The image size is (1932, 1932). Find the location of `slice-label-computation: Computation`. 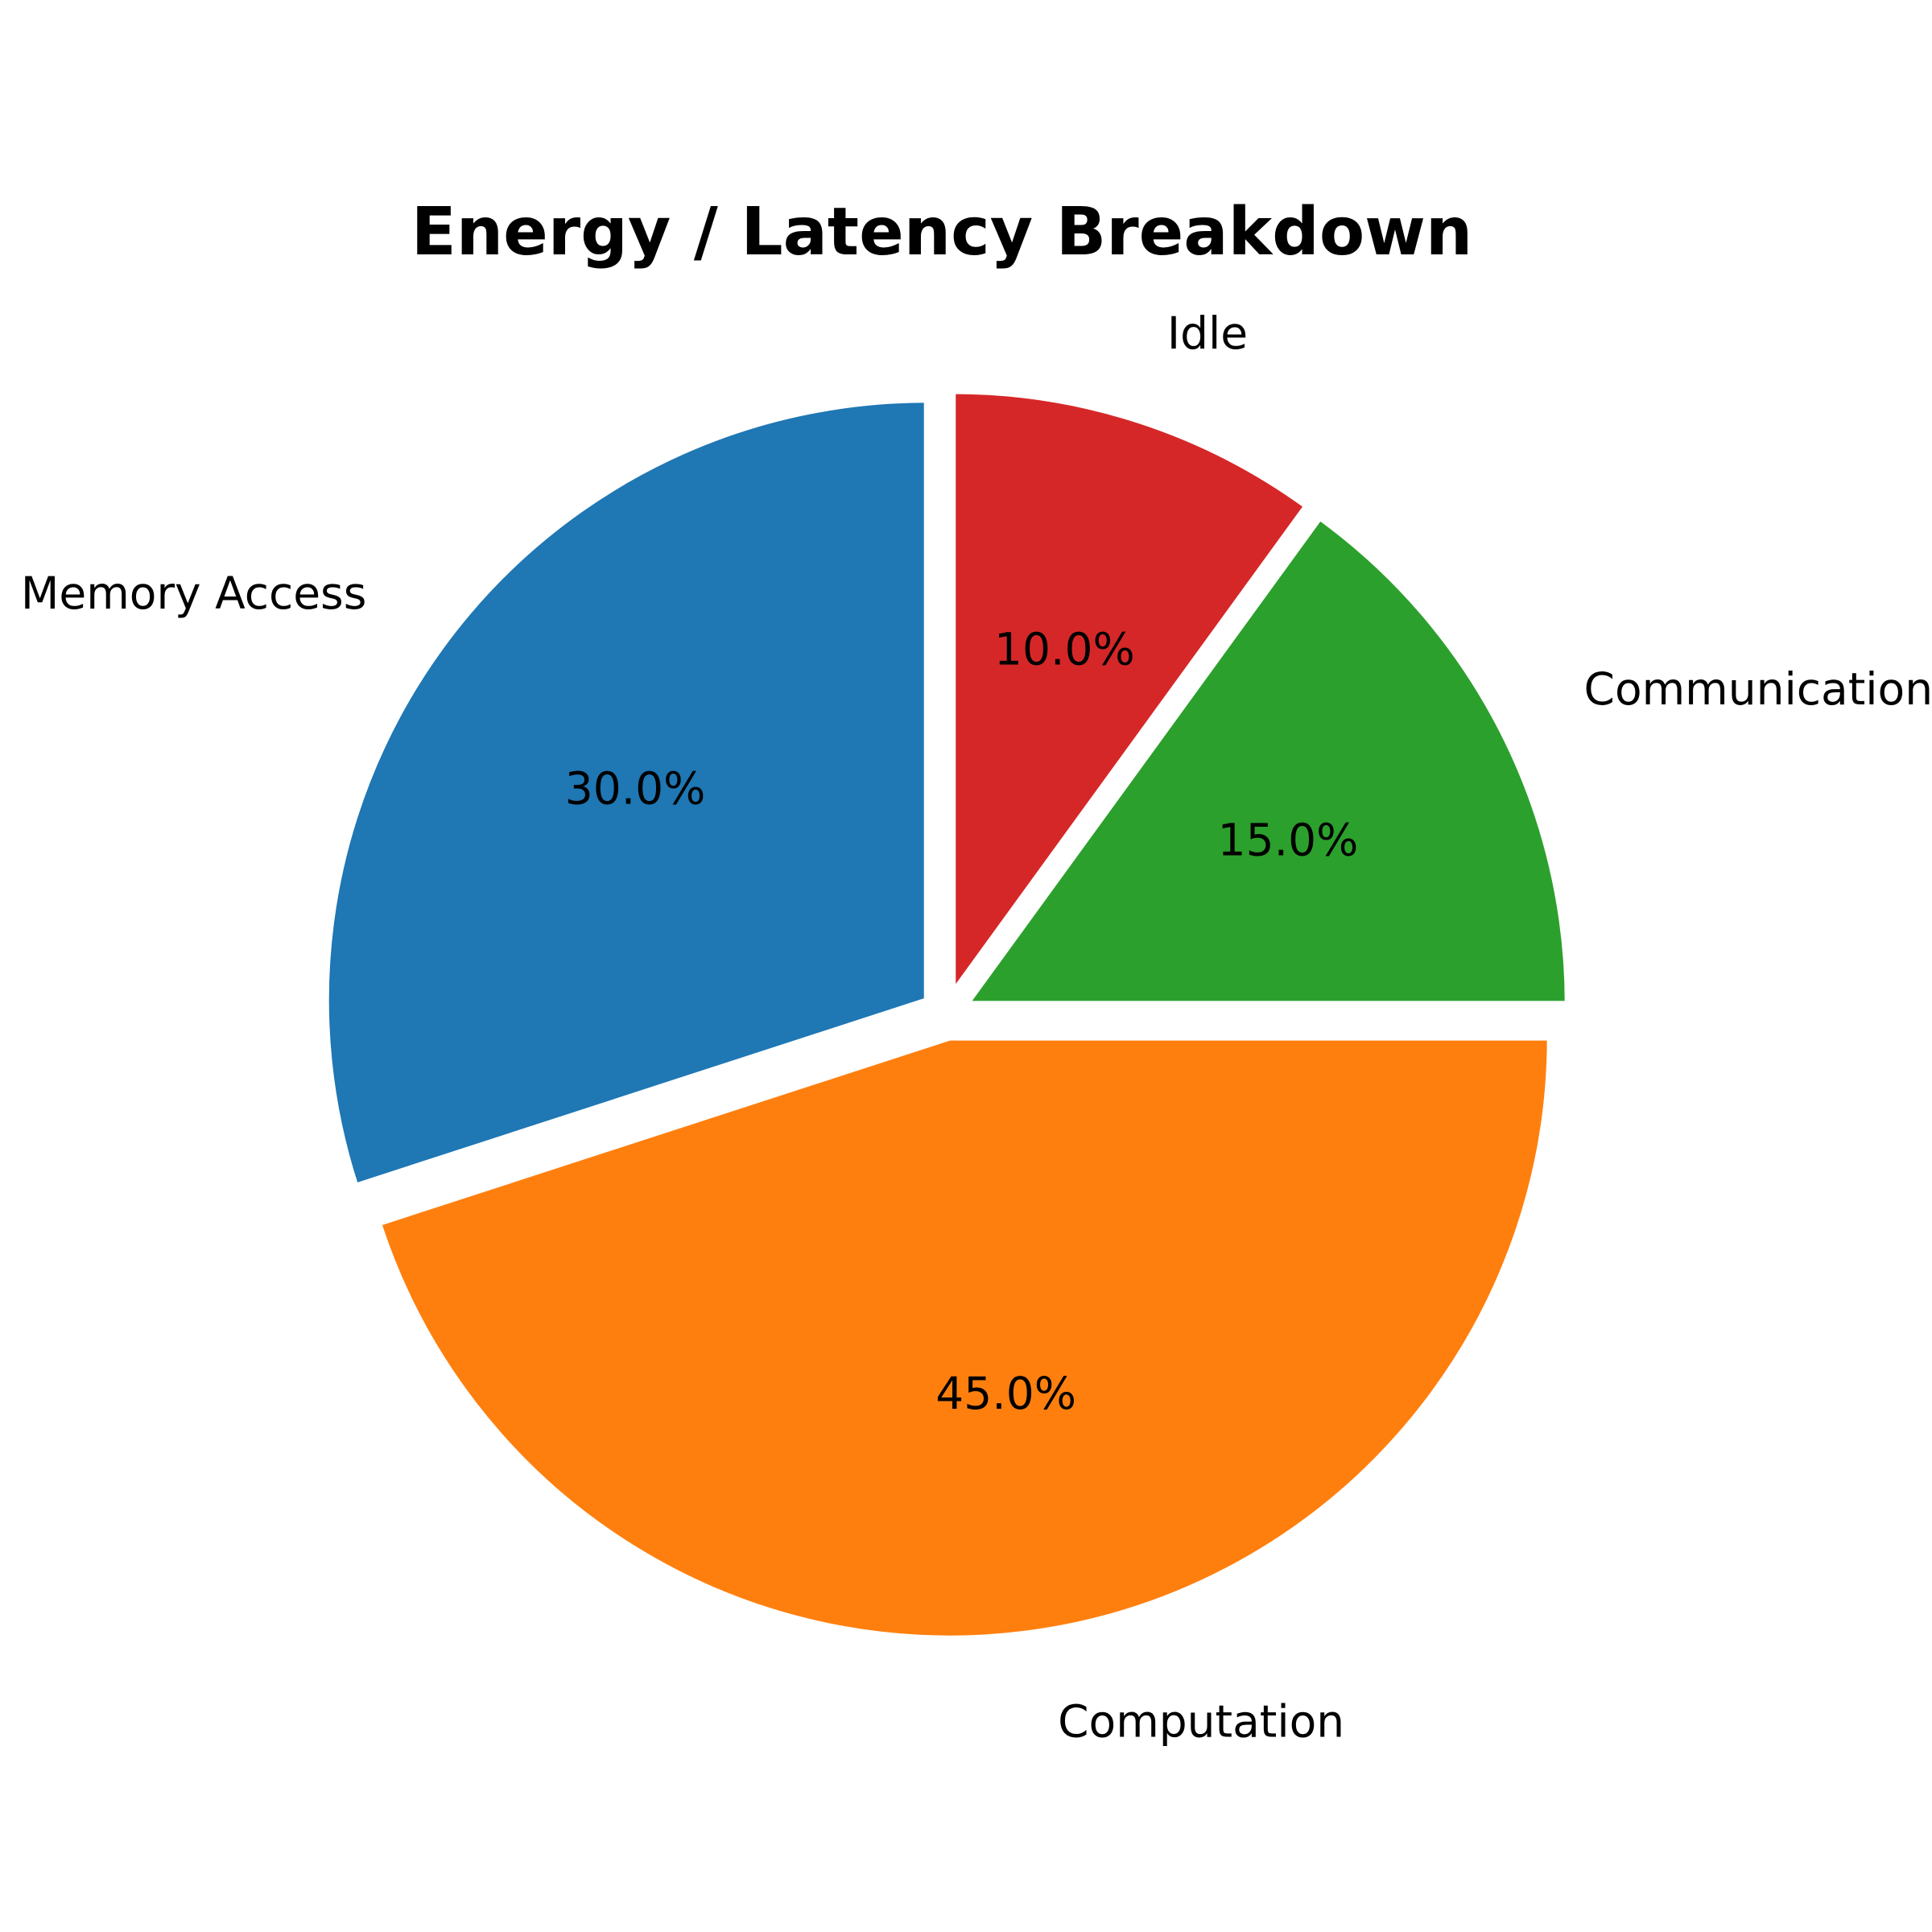

slice-label-computation: Computation is located at coordinates (1201, 1722).